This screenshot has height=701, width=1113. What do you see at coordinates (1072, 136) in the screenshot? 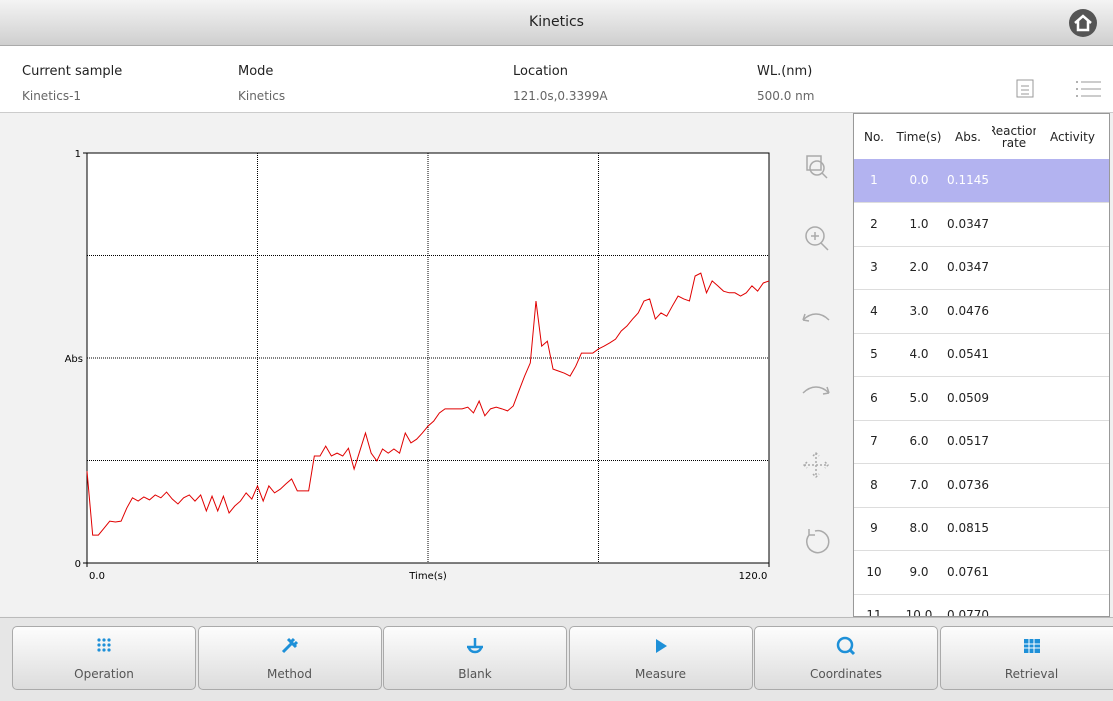
I see `column-header: Activity` at bounding box center [1072, 136].